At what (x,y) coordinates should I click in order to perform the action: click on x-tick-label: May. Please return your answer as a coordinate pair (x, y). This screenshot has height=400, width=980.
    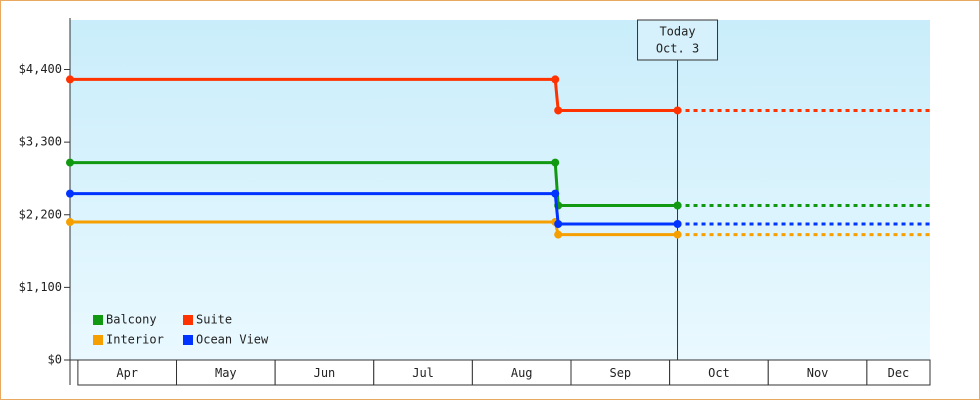
    Looking at the image, I should click on (226, 373).